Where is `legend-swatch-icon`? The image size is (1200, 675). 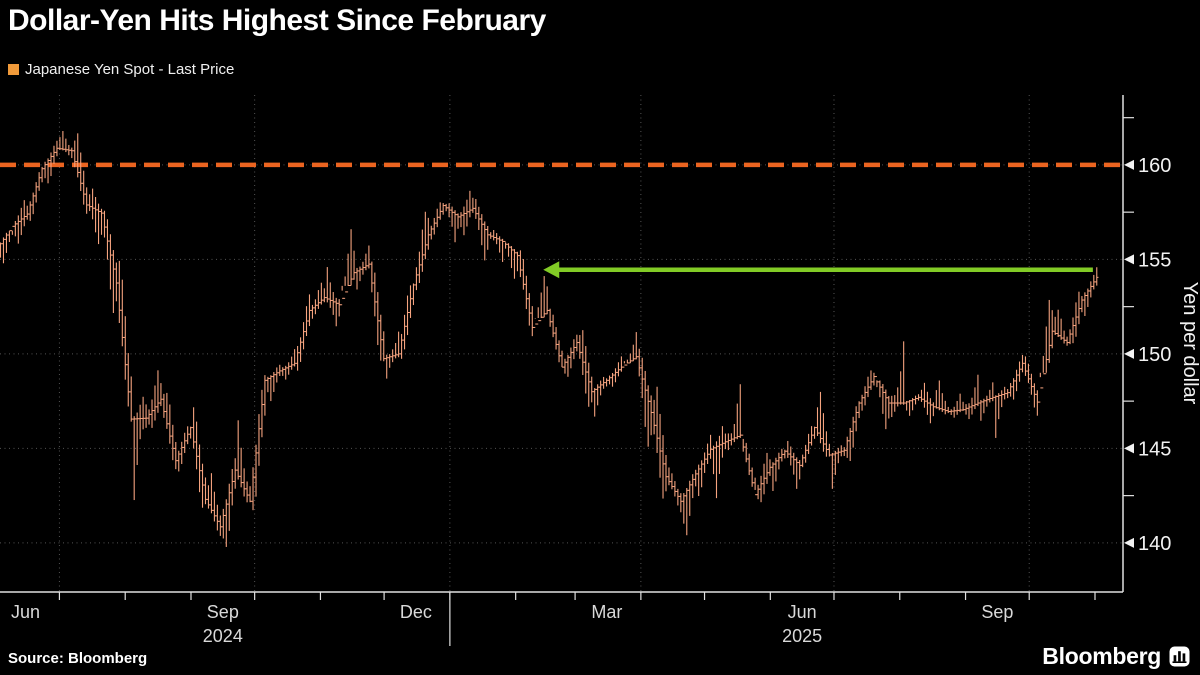
legend-swatch-icon is located at coordinates (13, 69).